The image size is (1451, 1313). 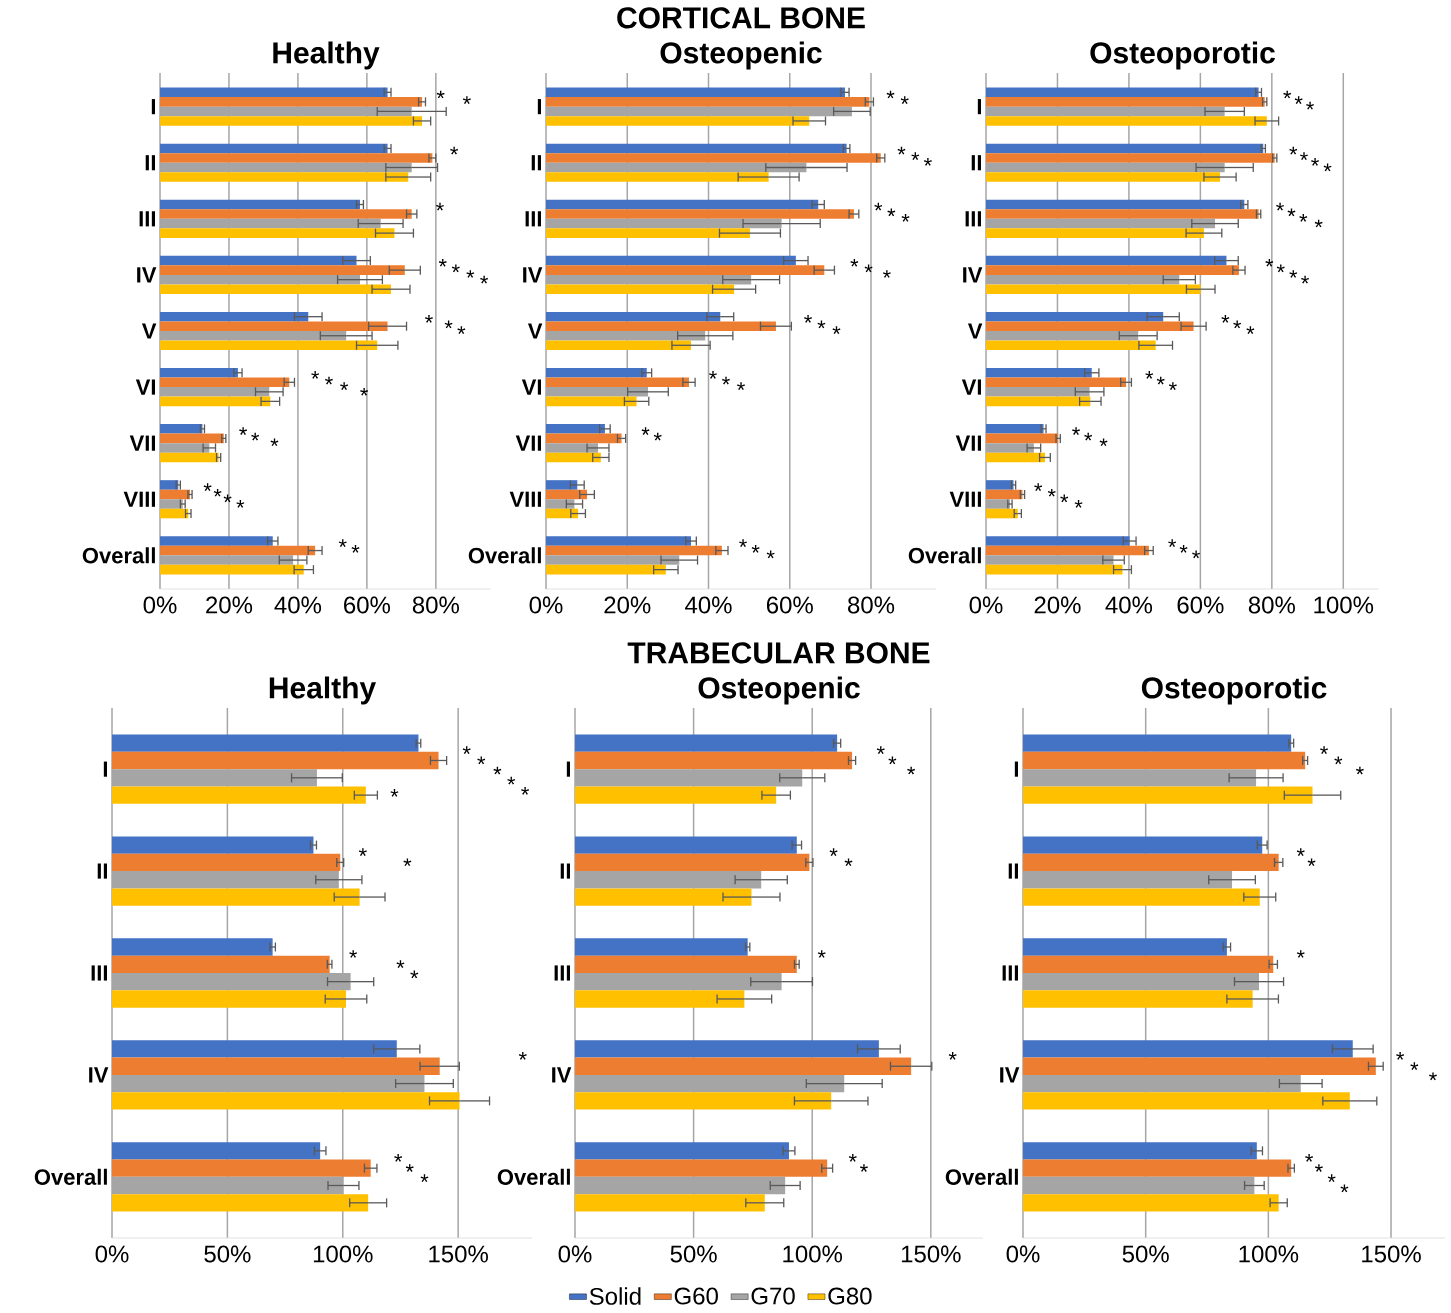 I want to click on x-tick-label: 50%, so click(x=1145, y=1254).